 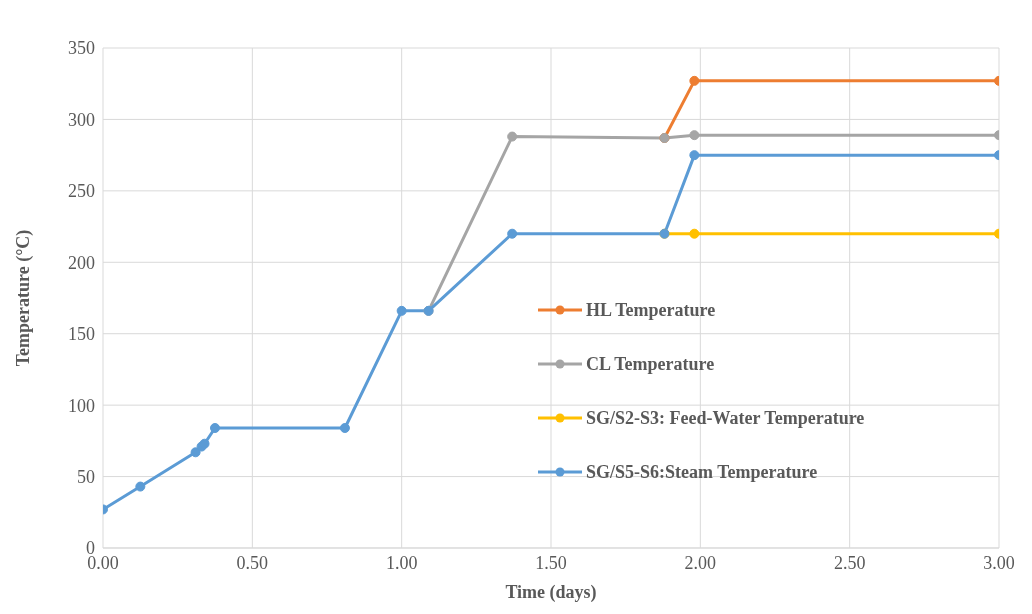 What do you see at coordinates (81, 191) in the screenshot?
I see `y-tick-label: 250` at bounding box center [81, 191].